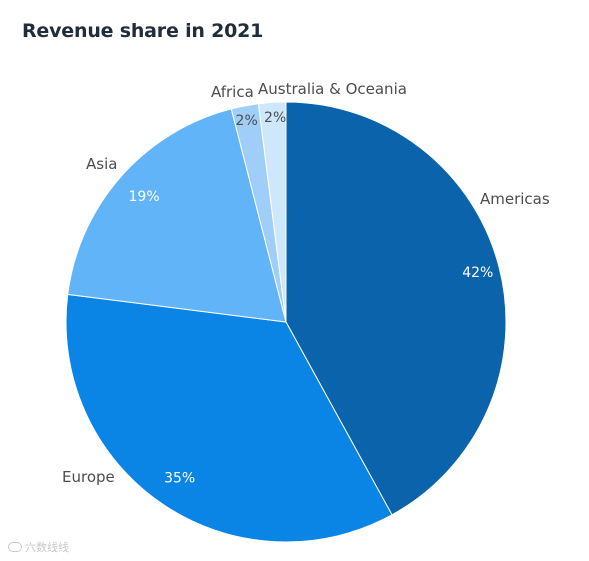 The width and height of the screenshot is (589, 561). Describe the element at coordinates (515, 199) in the screenshot. I see `slice-label-americas: Americas` at that location.